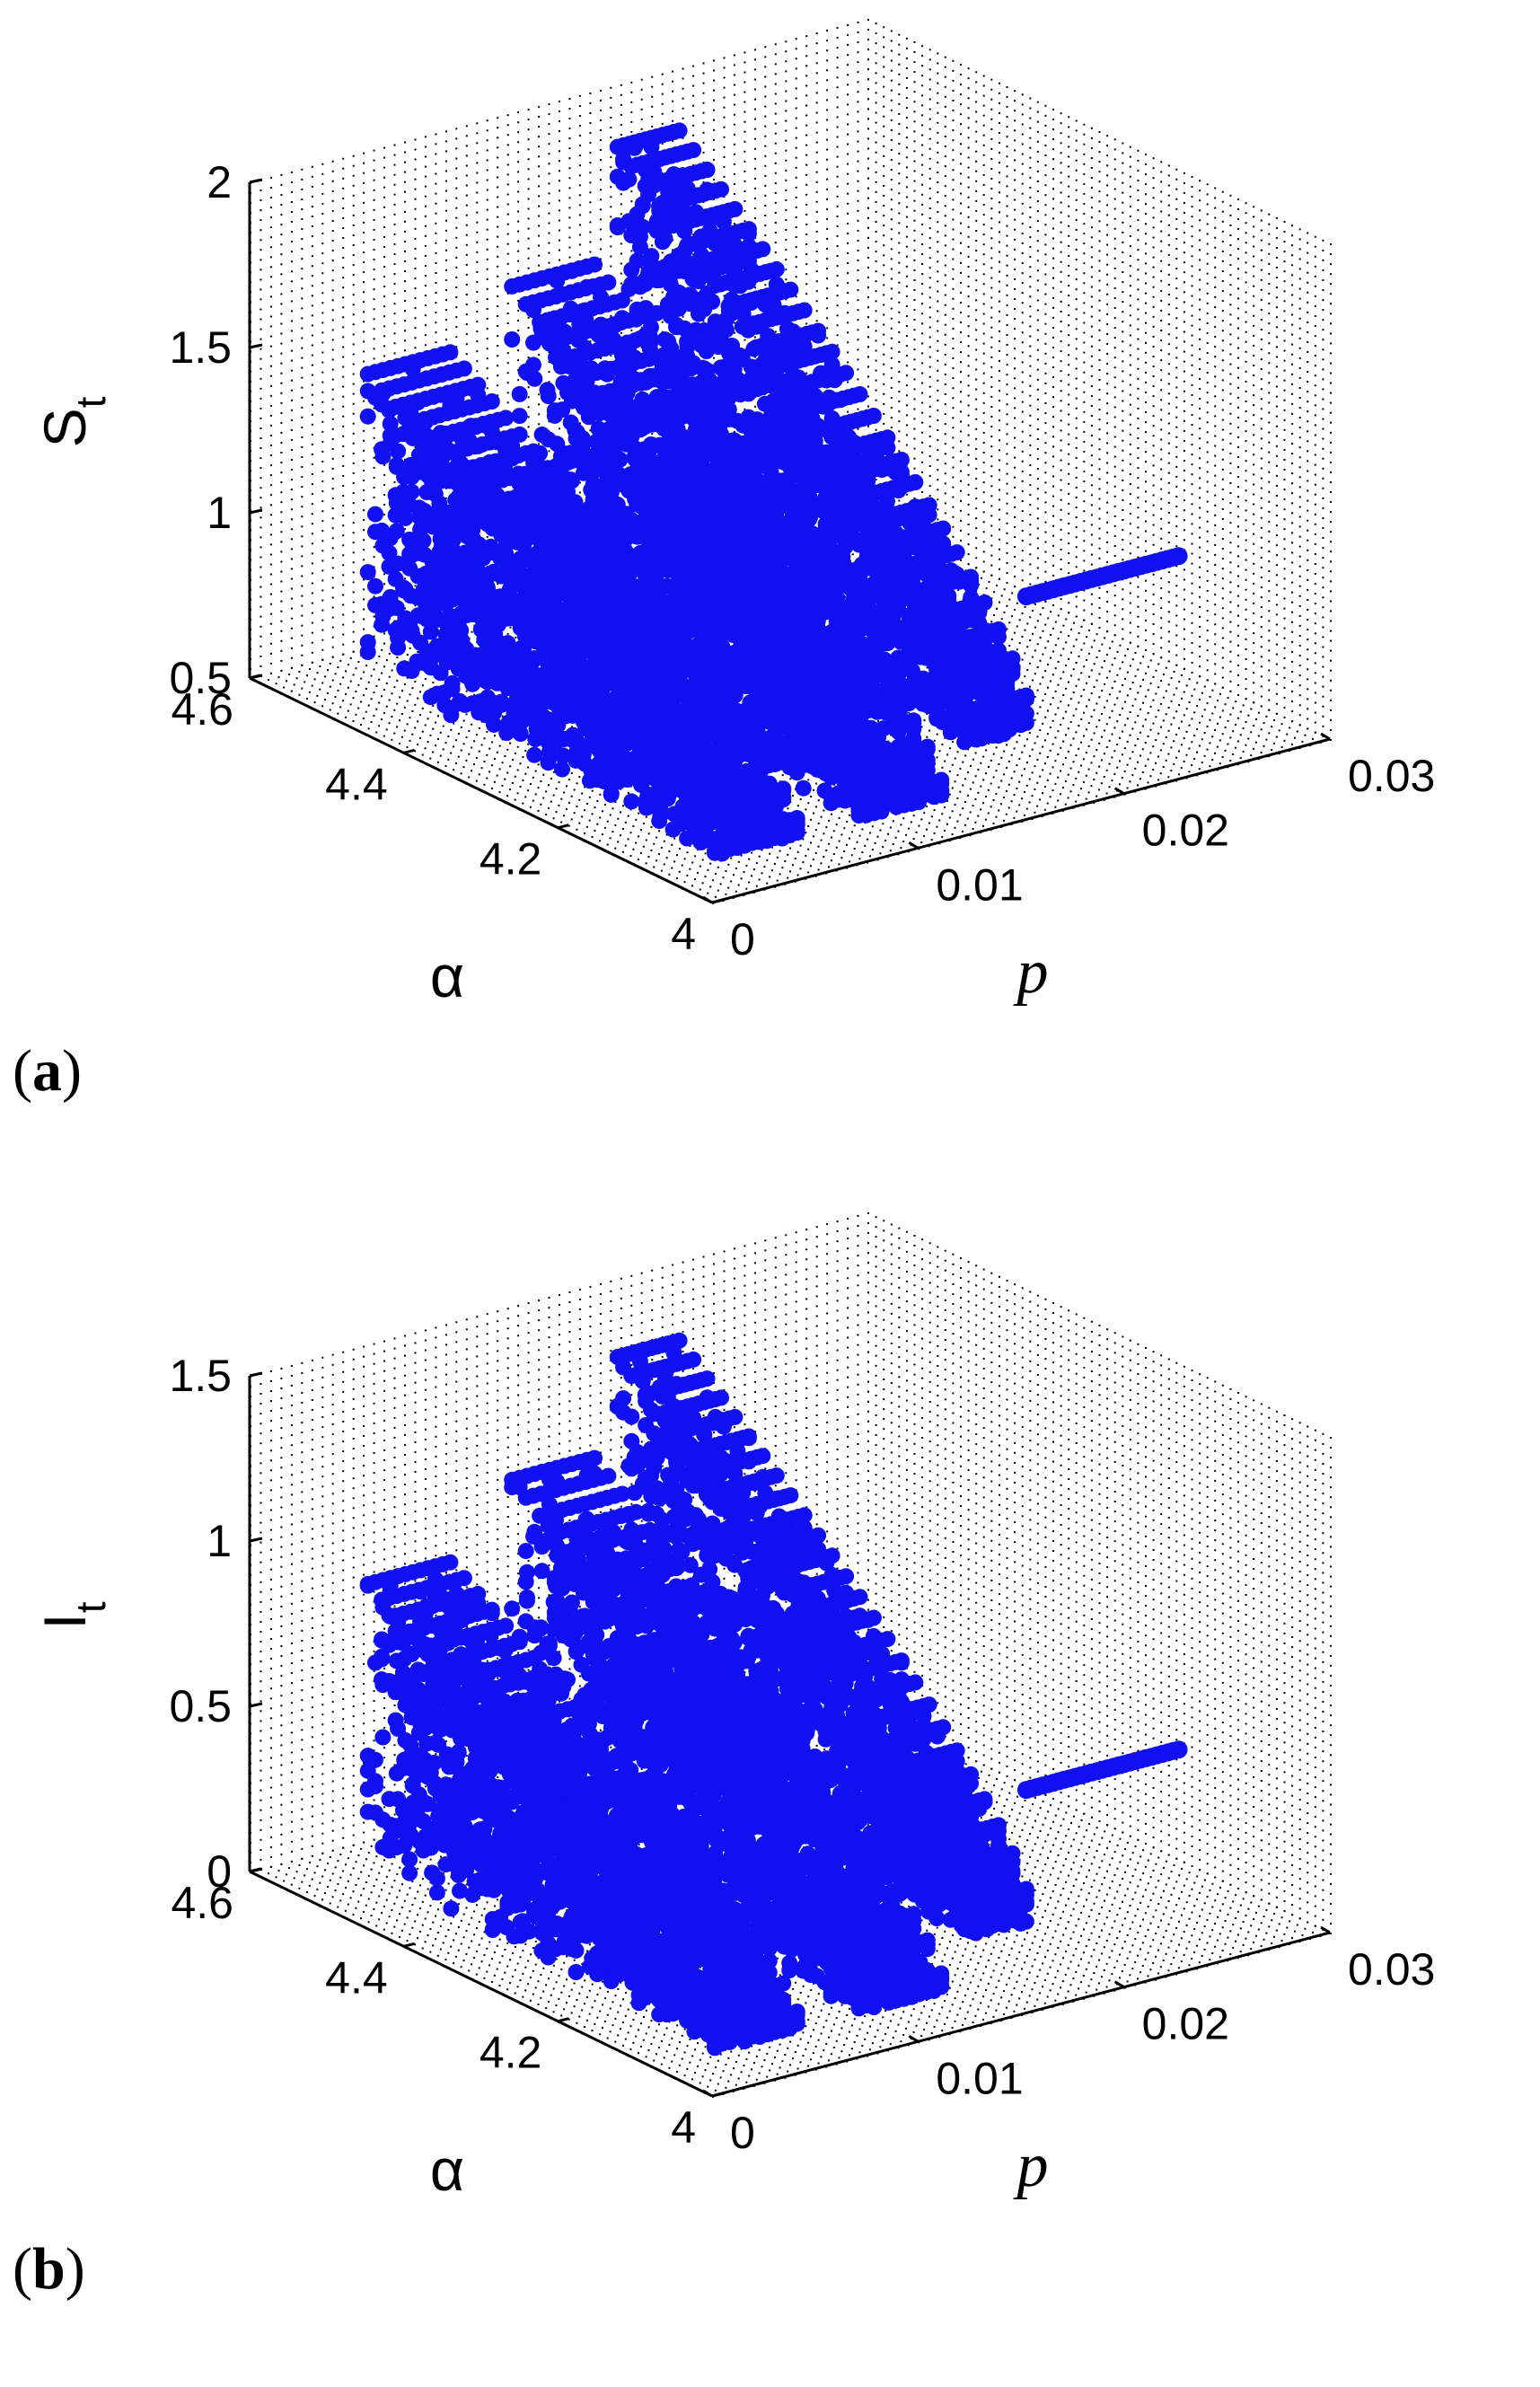 This screenshot has width=1540, height=2387. I want to click on alpha-tick-mark, so click(409, 751).